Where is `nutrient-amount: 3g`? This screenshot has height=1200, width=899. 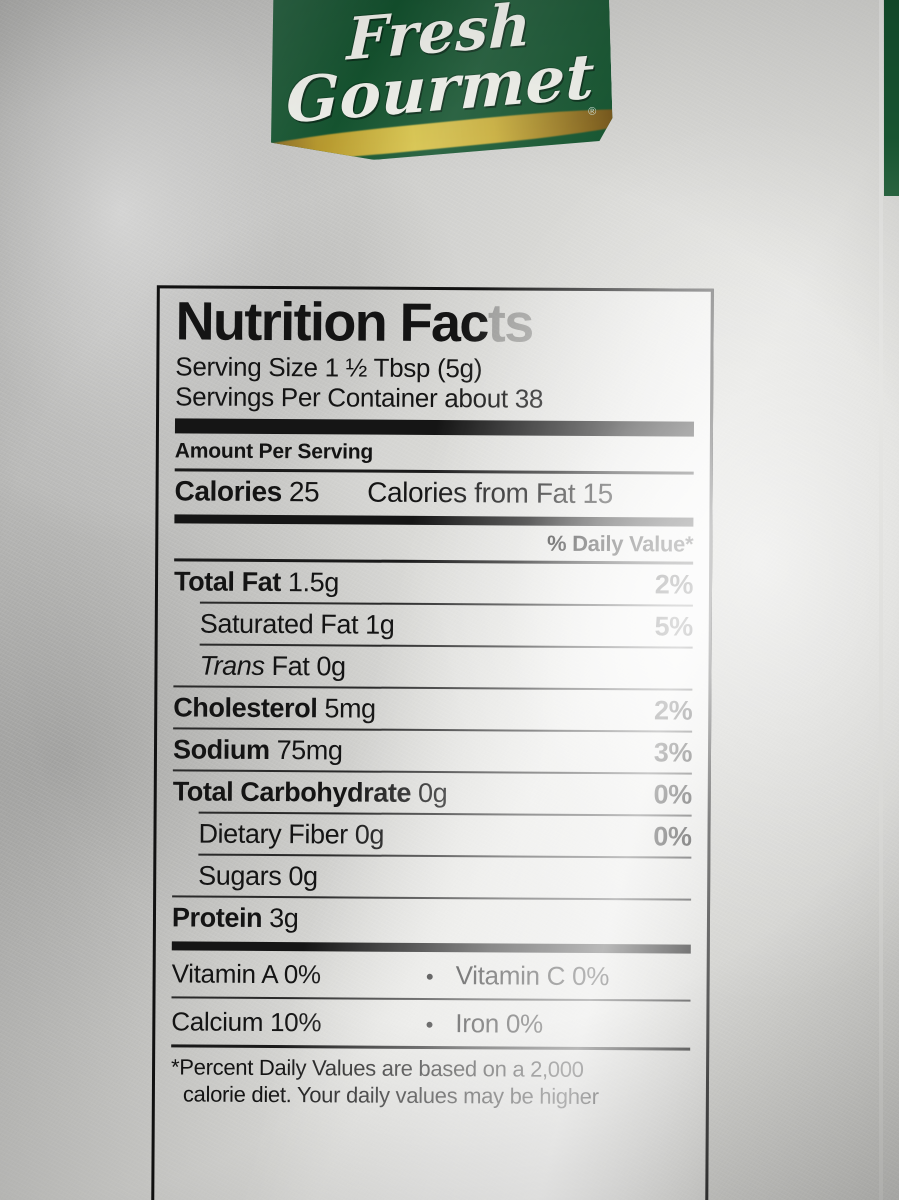 nutrient-amount: 3g is located at coordinates (284, 918).